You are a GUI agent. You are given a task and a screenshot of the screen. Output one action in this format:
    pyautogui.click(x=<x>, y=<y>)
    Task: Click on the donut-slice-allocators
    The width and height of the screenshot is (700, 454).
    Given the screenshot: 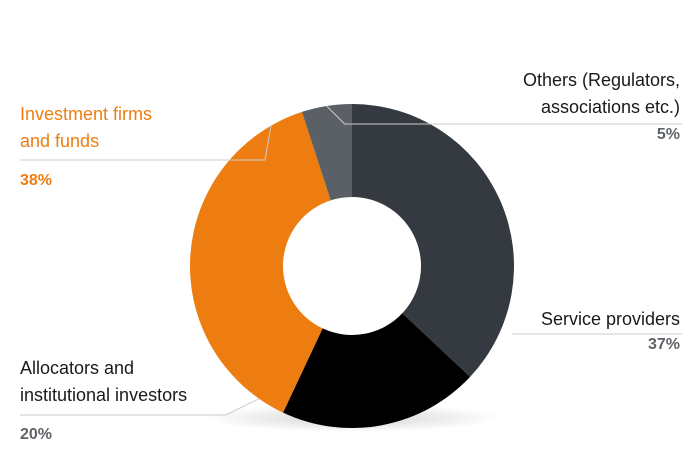 What is the action you would take?
    pyautogui.click(x=377, y=370)
    